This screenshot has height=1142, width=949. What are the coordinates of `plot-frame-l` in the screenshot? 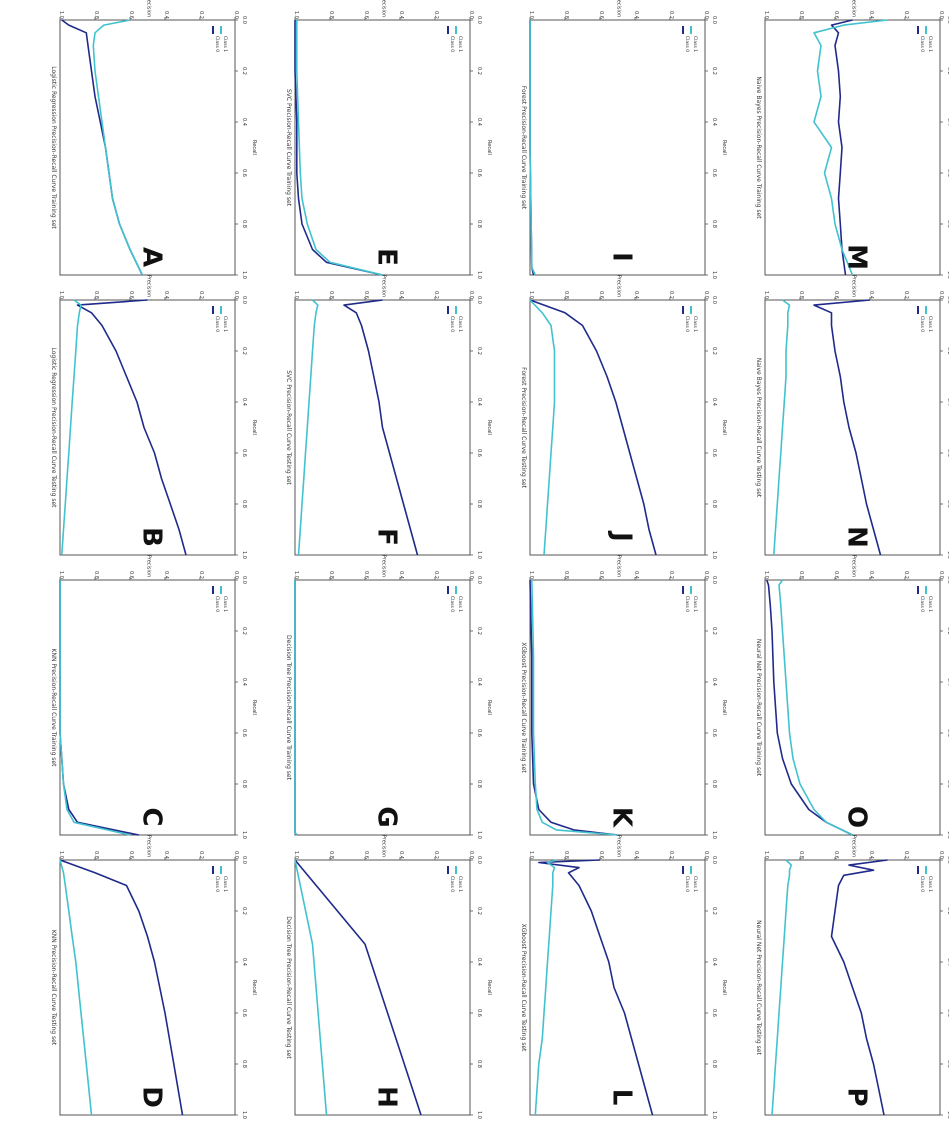 It's located at (617, 987).